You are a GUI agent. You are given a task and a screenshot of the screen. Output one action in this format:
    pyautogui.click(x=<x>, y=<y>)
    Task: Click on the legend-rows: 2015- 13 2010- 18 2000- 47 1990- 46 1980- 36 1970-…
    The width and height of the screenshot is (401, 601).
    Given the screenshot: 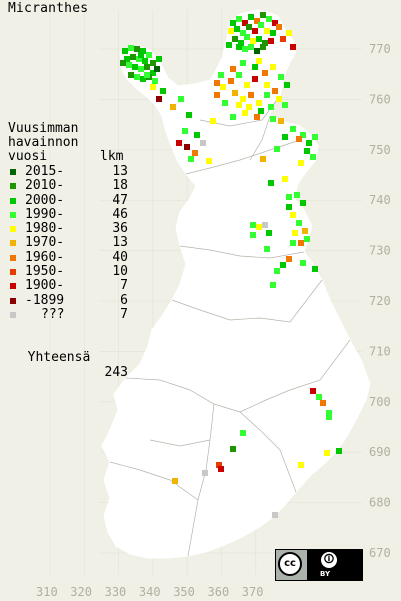 What is the action you would take?
    pyautogui.click(x=68, y=243)
    